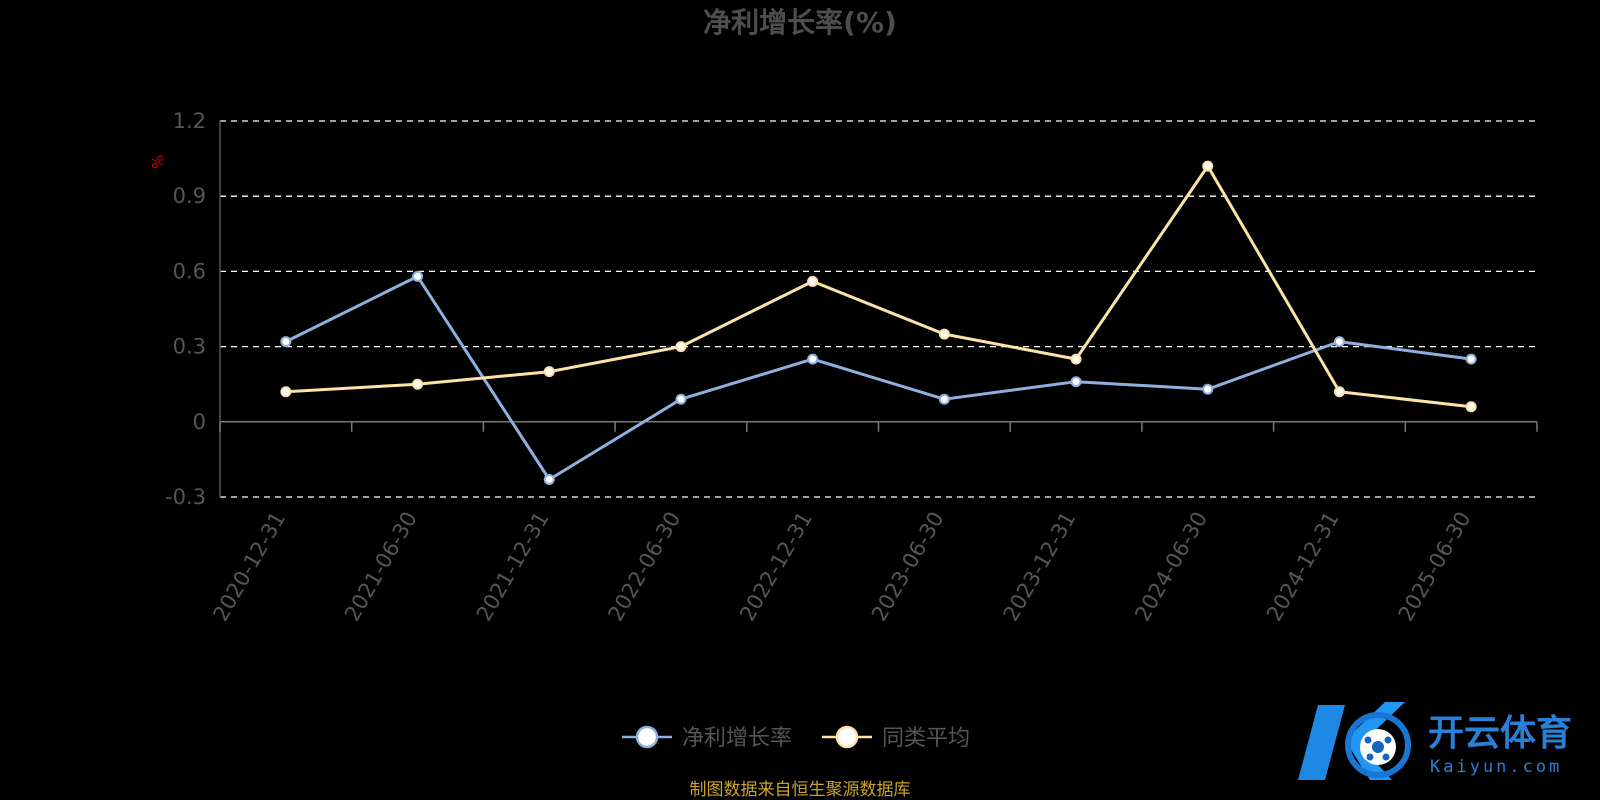  I want to click on x-tick-label: 2025-06-30, so click(1435, 567).